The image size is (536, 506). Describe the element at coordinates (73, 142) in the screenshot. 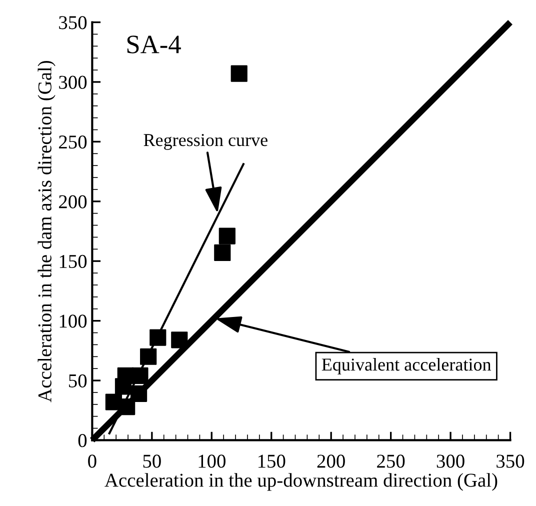

I see `y-tick-label: 250` at that location.